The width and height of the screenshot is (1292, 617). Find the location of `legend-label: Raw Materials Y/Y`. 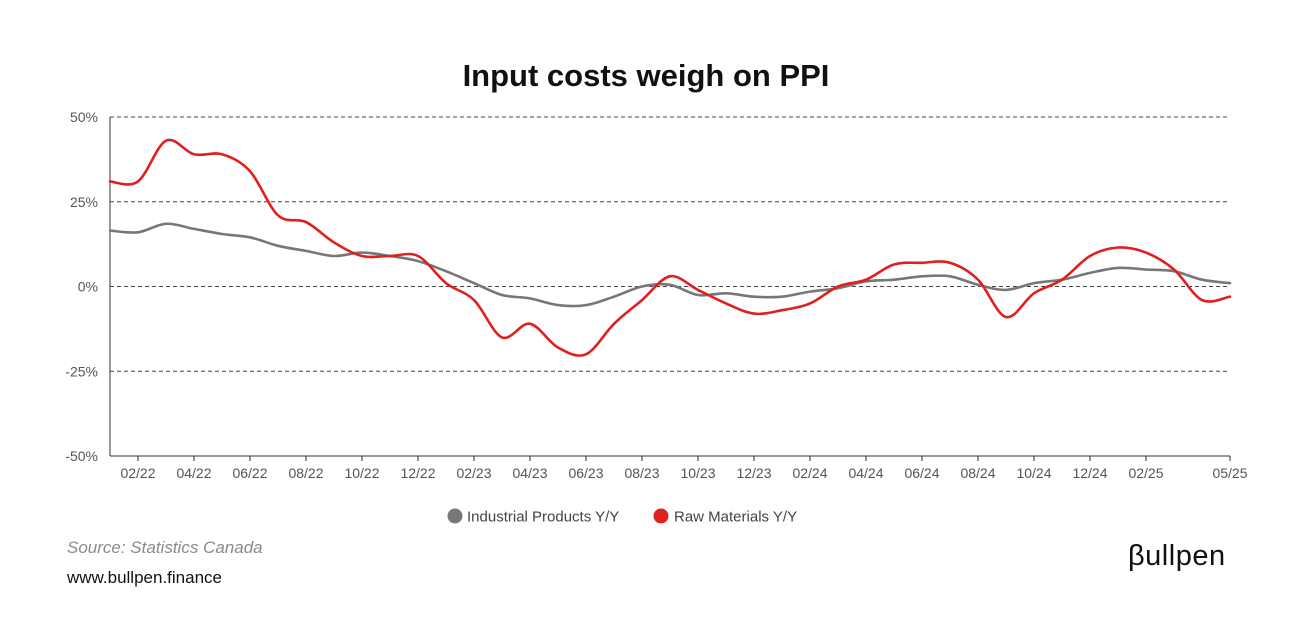

legend-label: Raw Materials Y/Y is located at coordinates (735, 517).